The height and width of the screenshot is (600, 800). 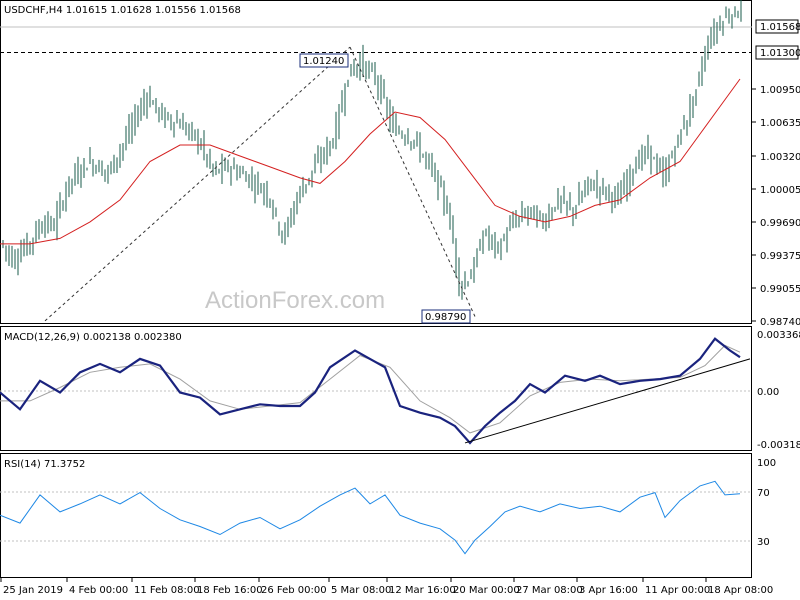 What do you see at coordinates (780, 289) in the screenshot?
I see `price-tick-label: 0.99055` at bounding box center [780, 289].